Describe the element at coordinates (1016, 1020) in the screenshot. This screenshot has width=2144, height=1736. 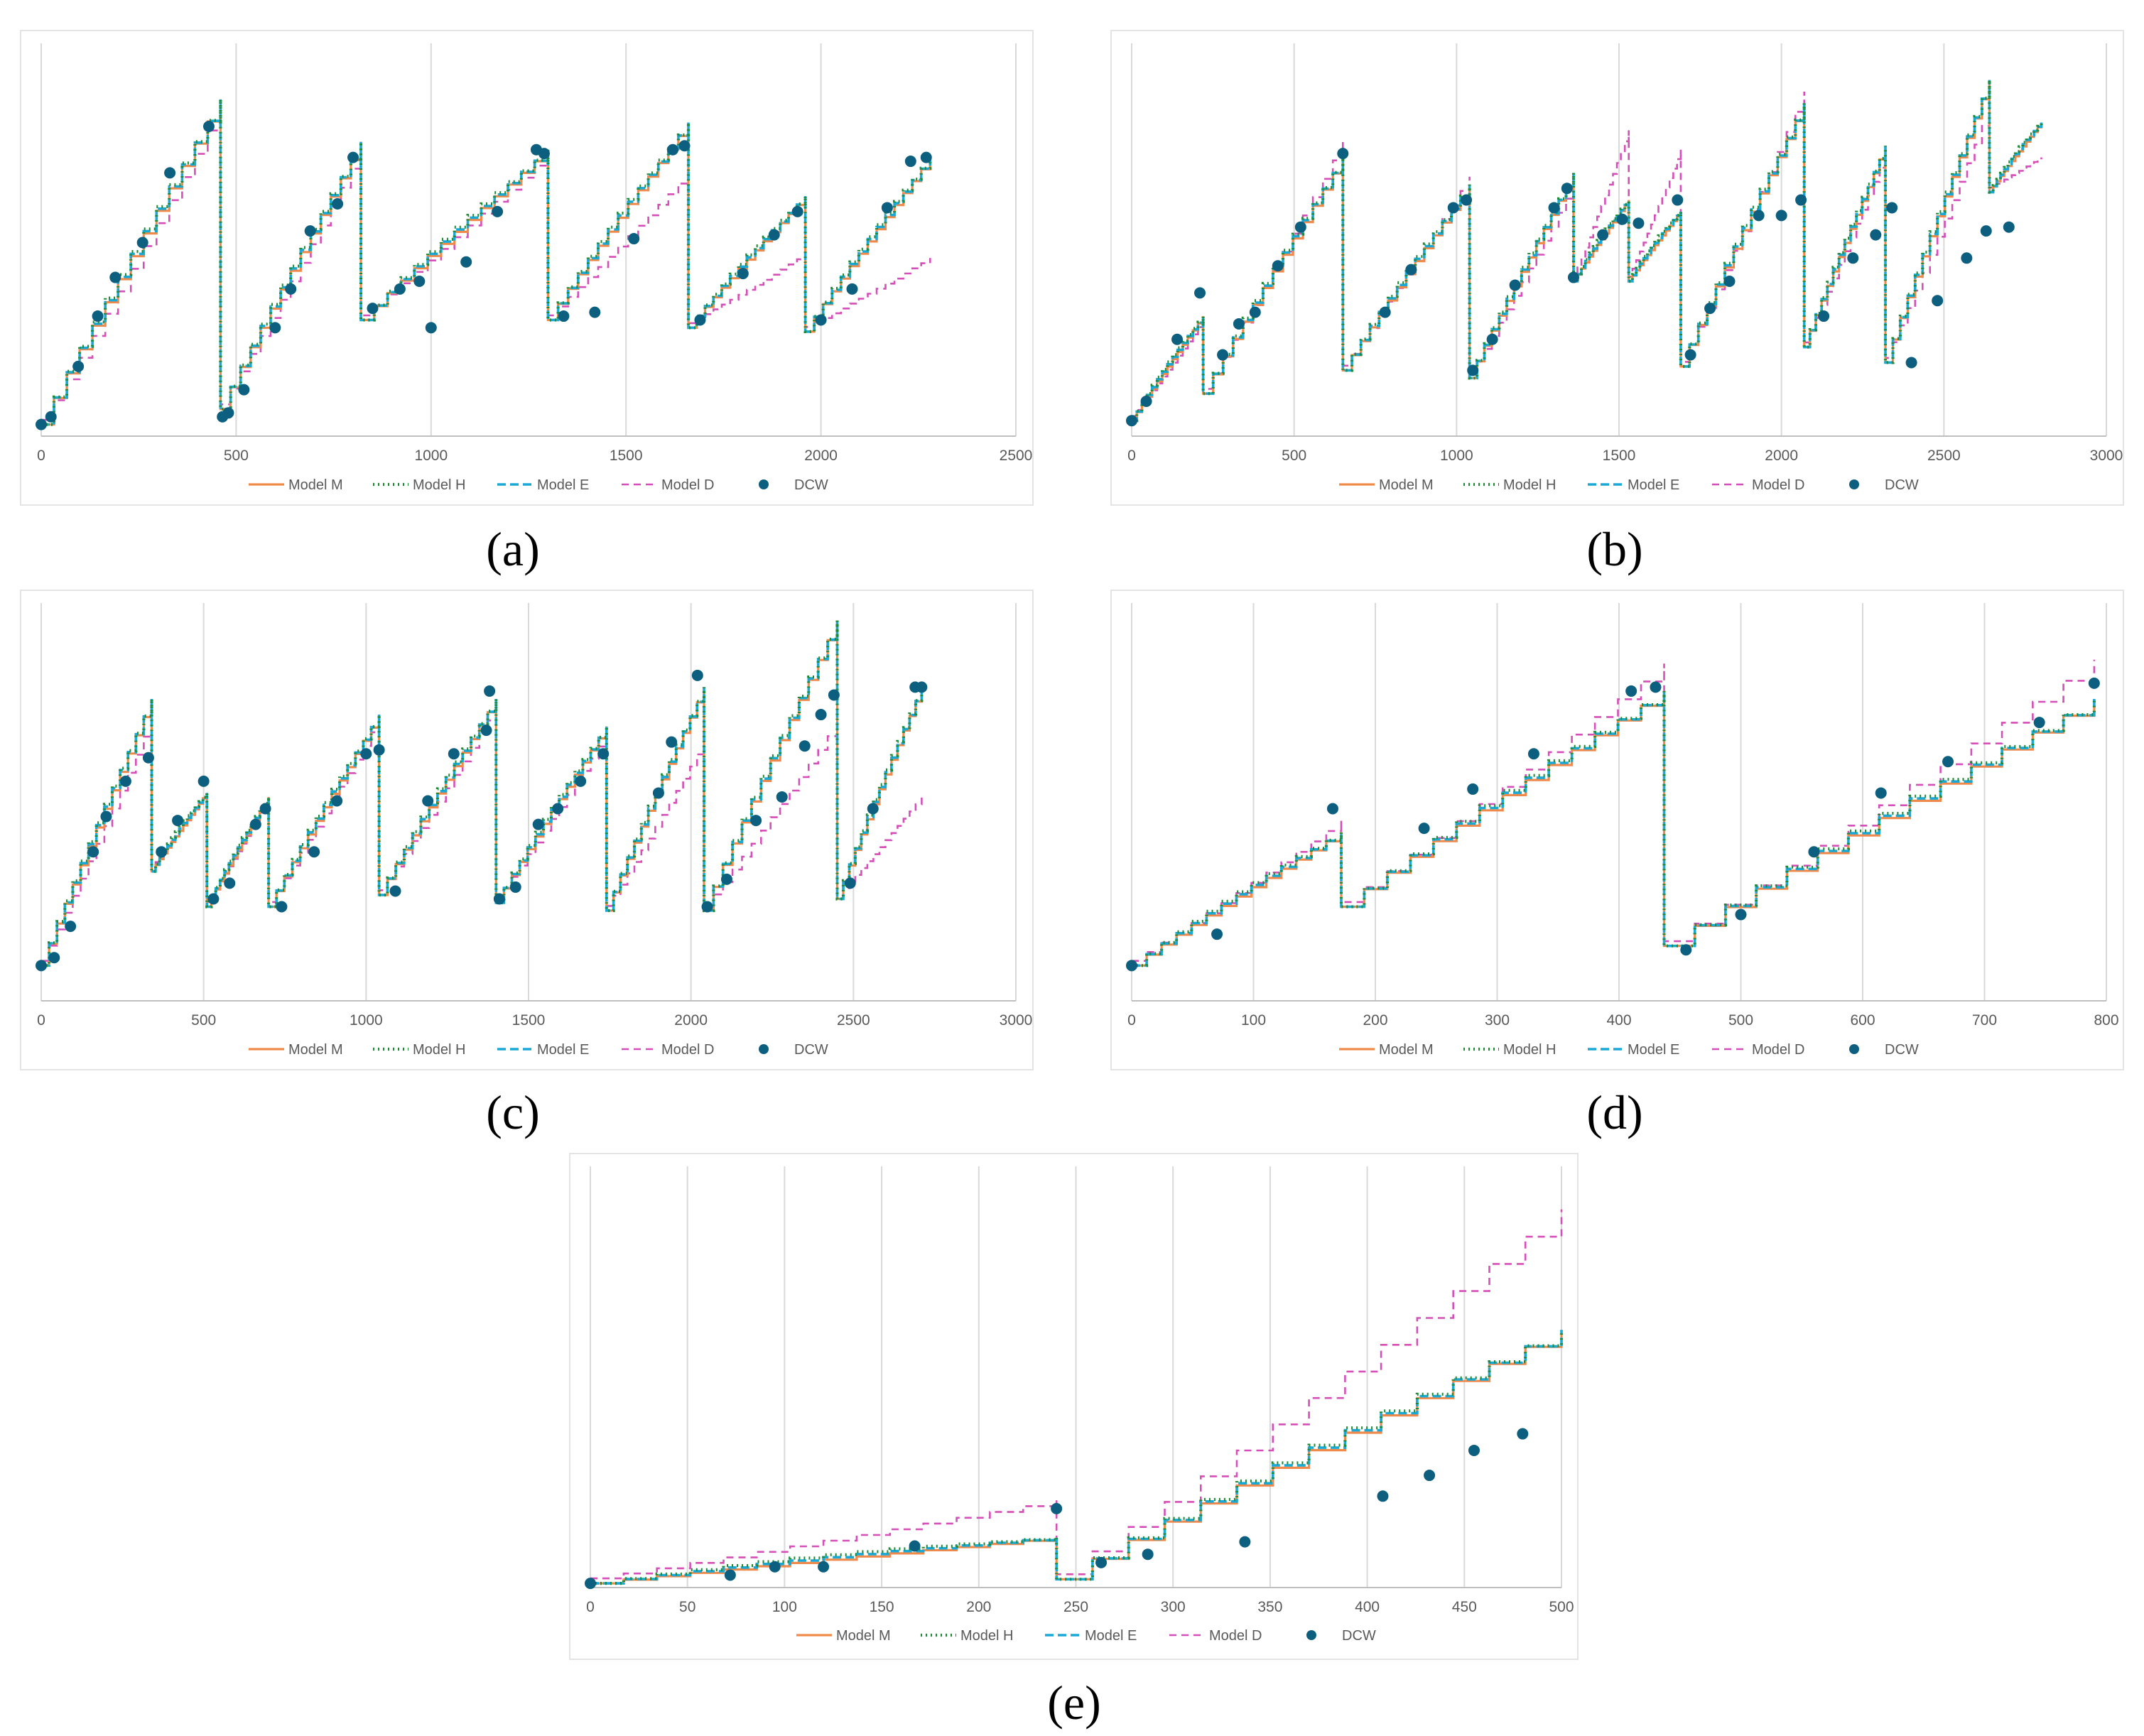
I see `x-tick-label: 3000` at that location.